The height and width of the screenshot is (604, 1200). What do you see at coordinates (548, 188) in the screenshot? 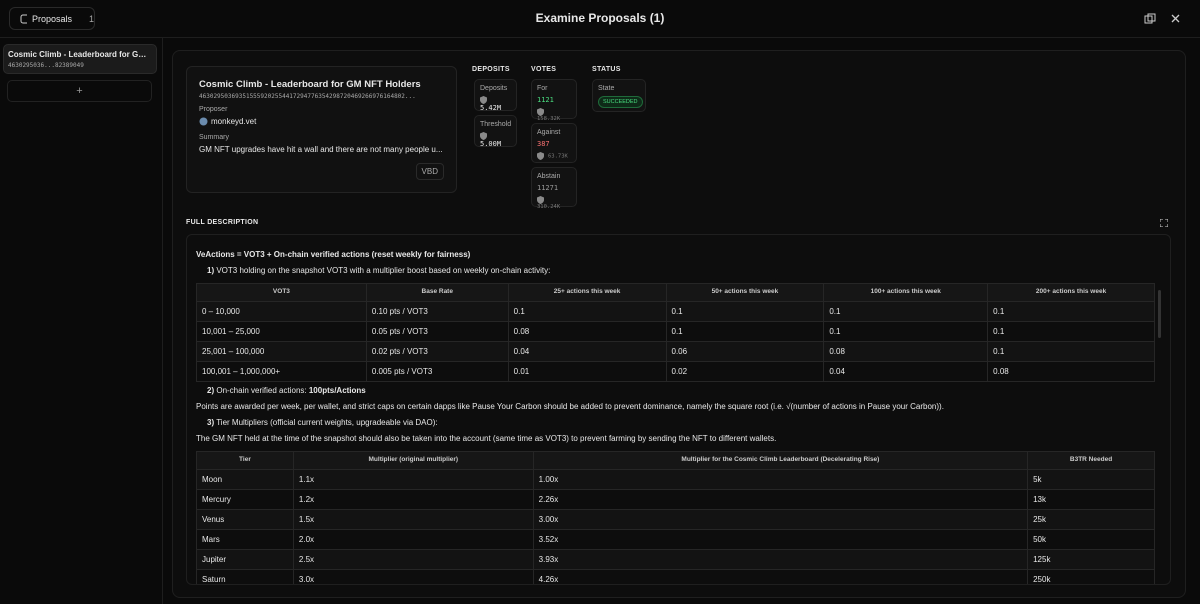
I see `vote-count: 11271` at bounding box center [548, 188].